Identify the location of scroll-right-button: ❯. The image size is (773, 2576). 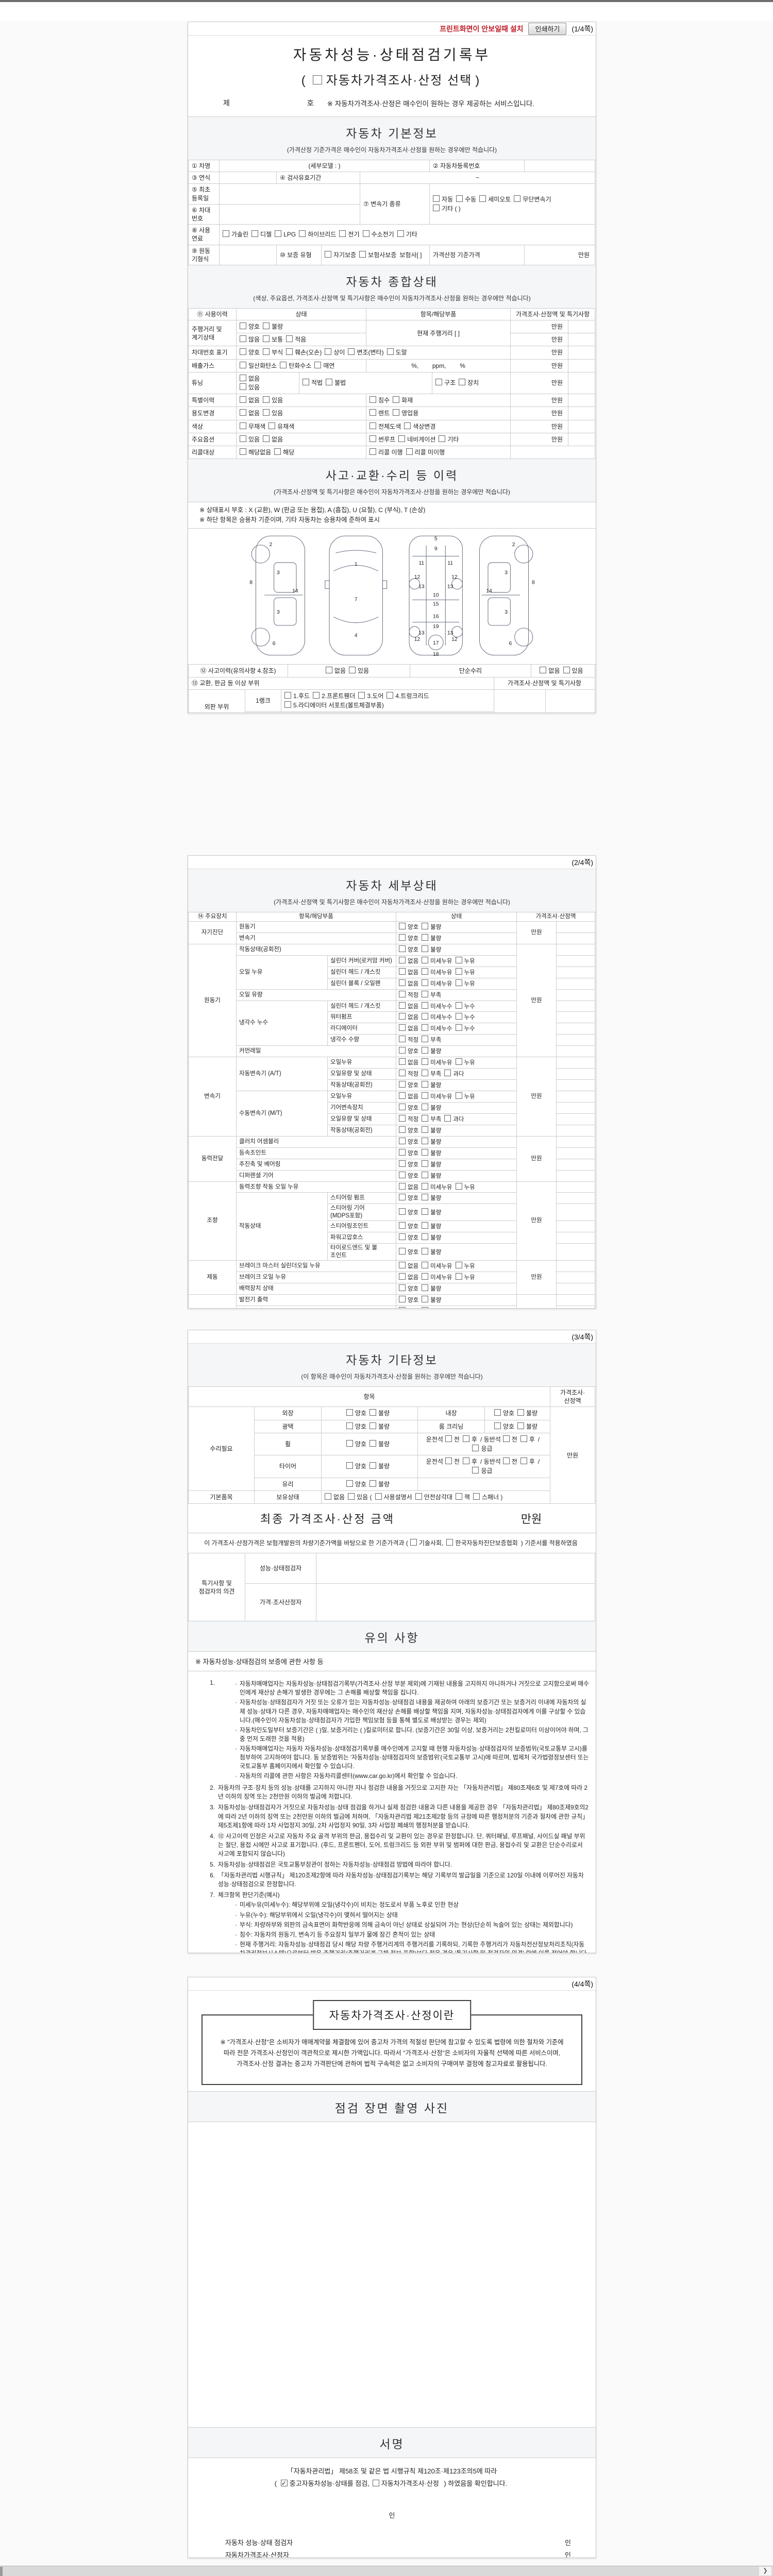
(765, 2571).